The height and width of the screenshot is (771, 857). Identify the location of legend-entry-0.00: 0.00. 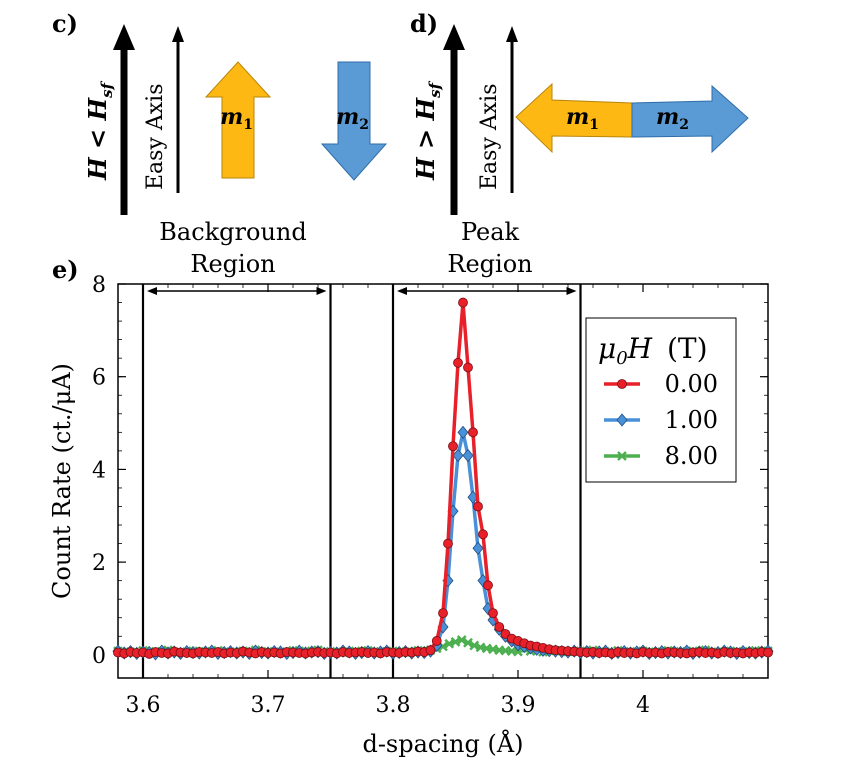
(661, 384).